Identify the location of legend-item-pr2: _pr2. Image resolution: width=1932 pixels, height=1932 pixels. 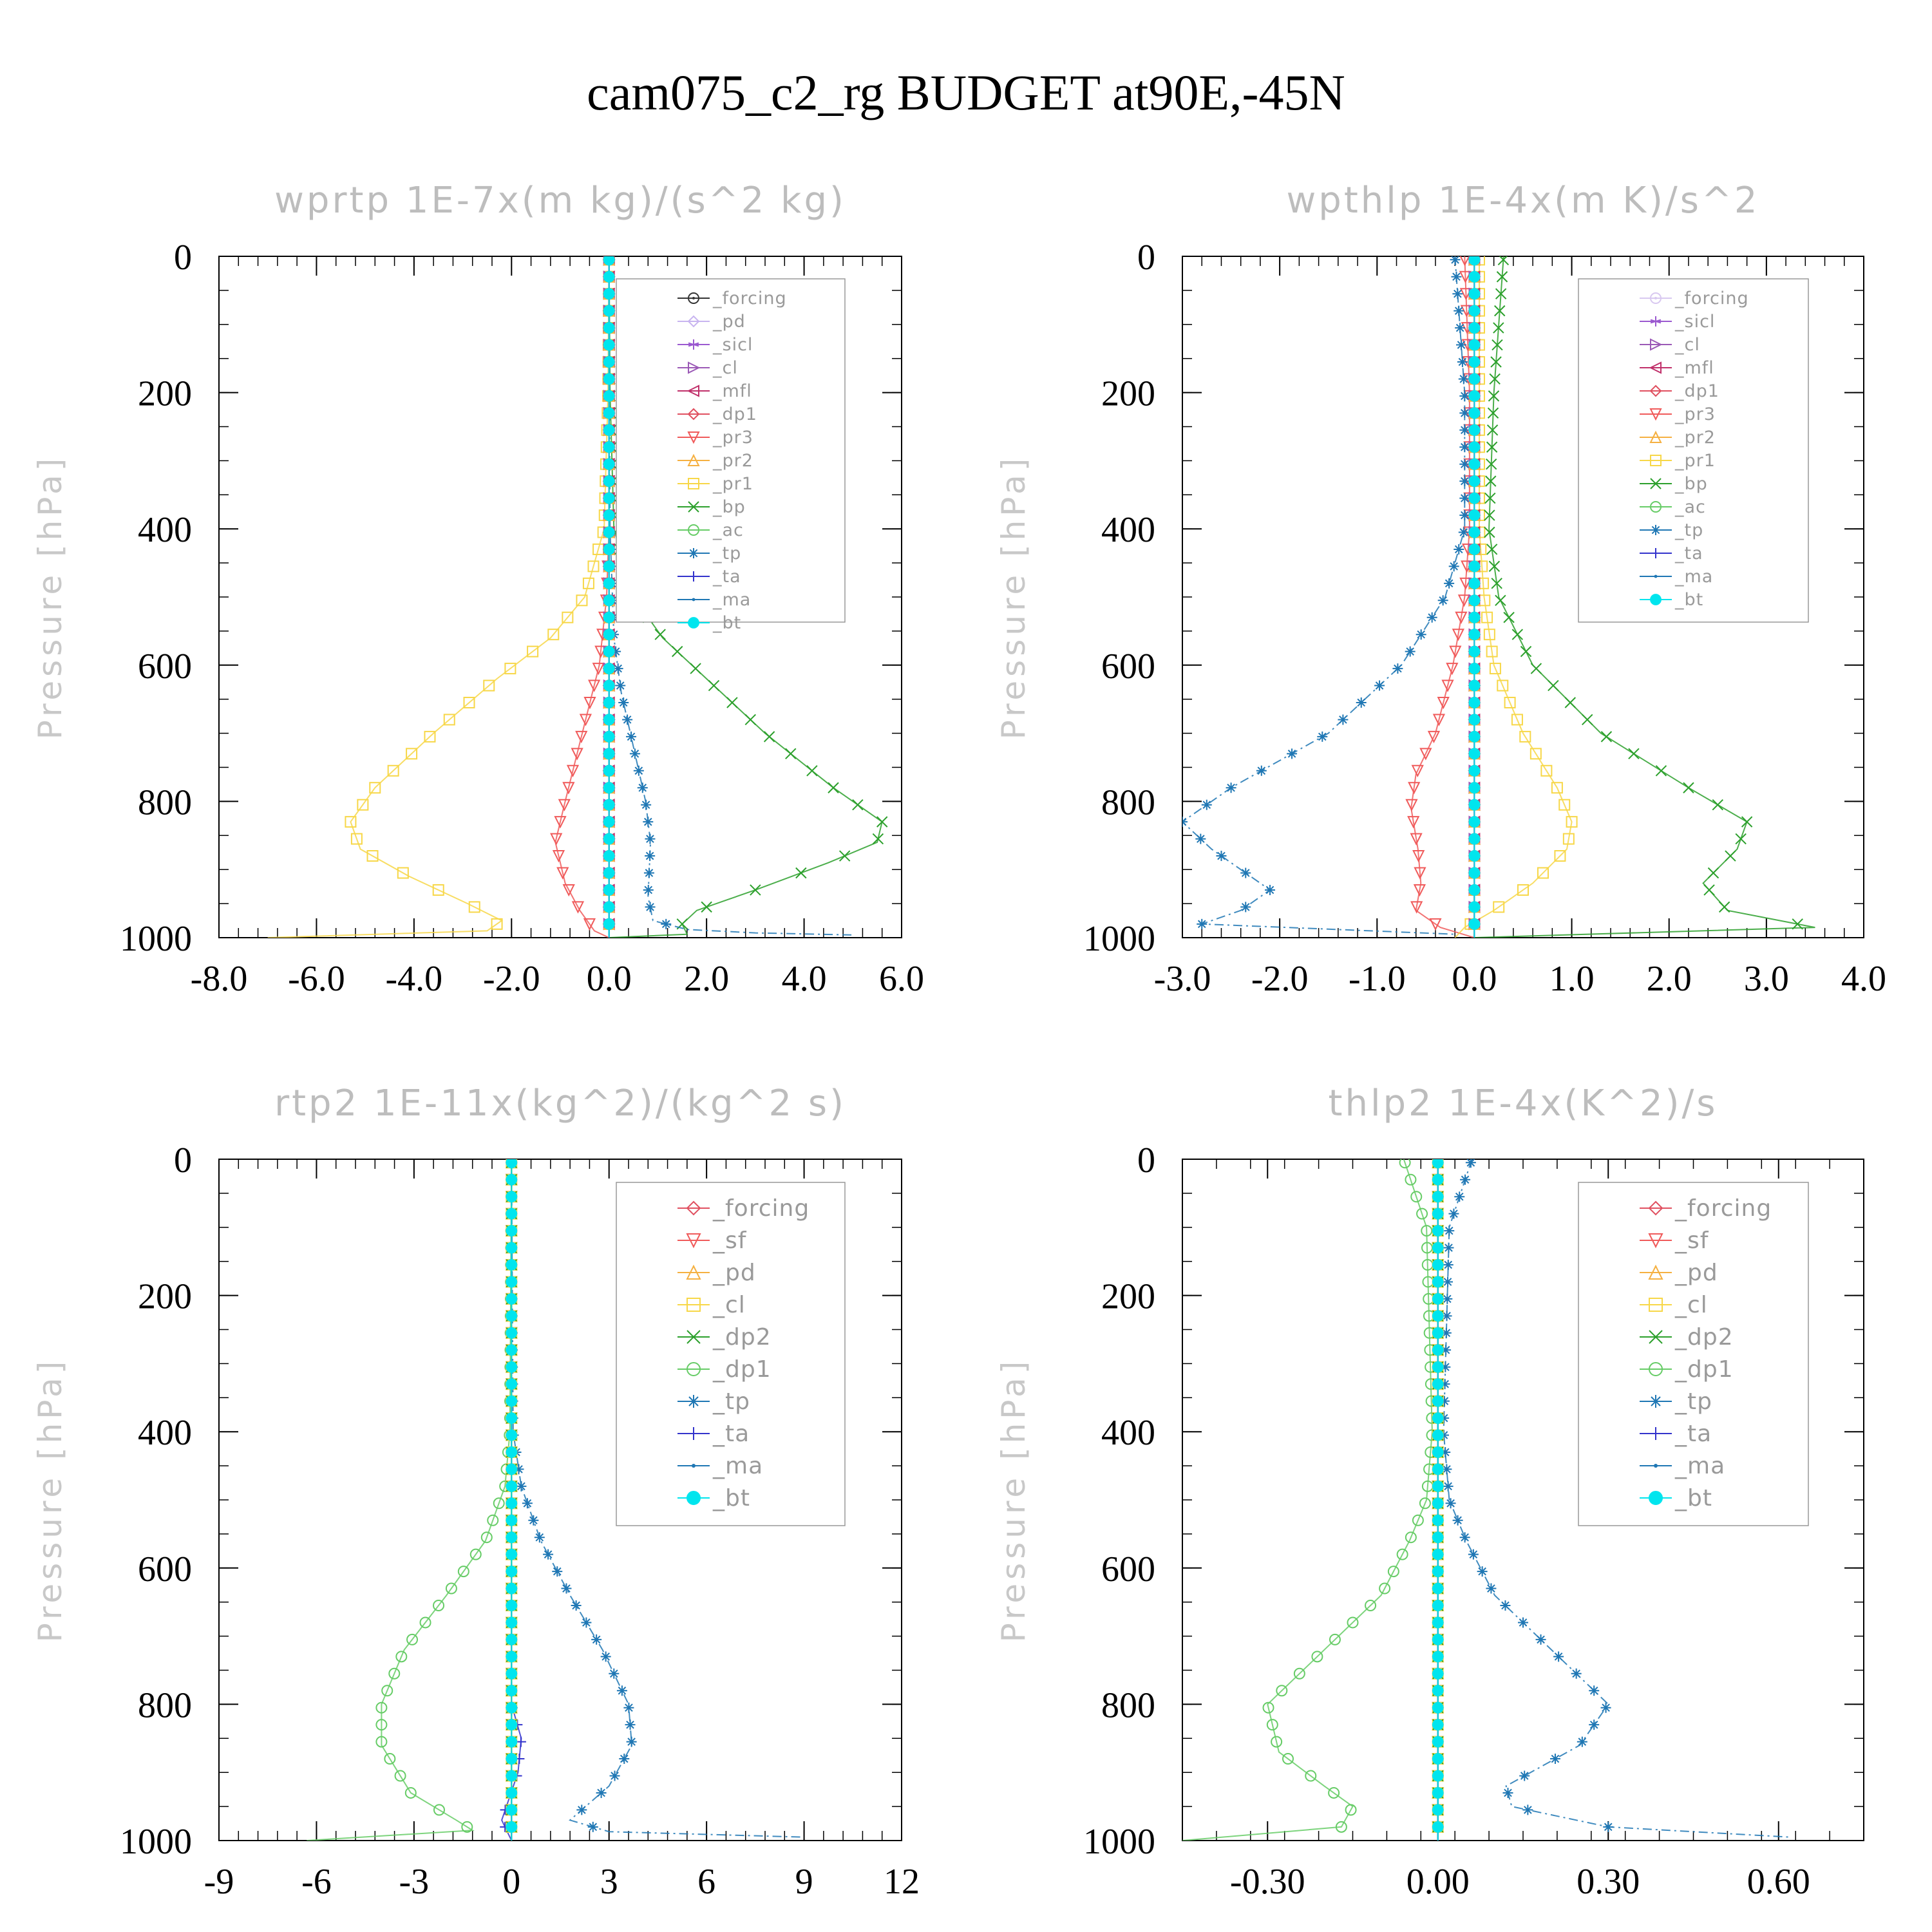
(715, 461).